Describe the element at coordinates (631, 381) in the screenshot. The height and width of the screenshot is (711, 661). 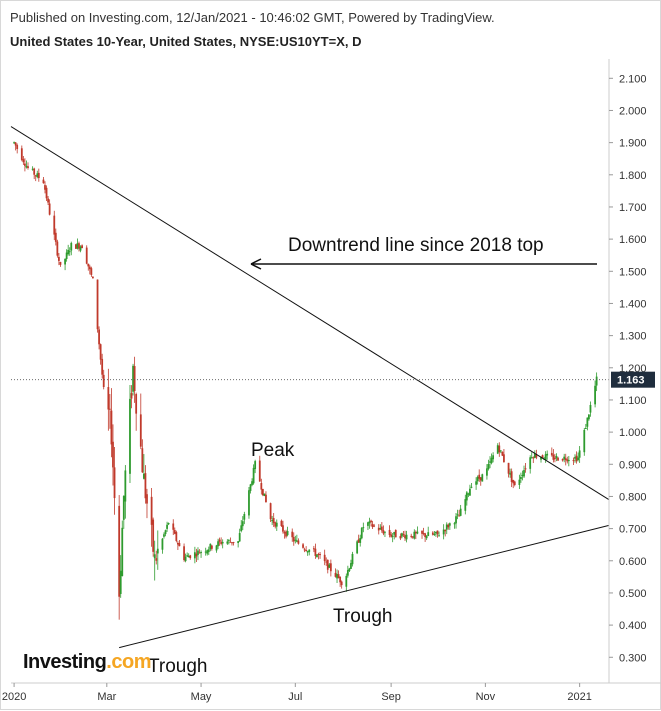
I see `last-price-label: 1.163` at that location.